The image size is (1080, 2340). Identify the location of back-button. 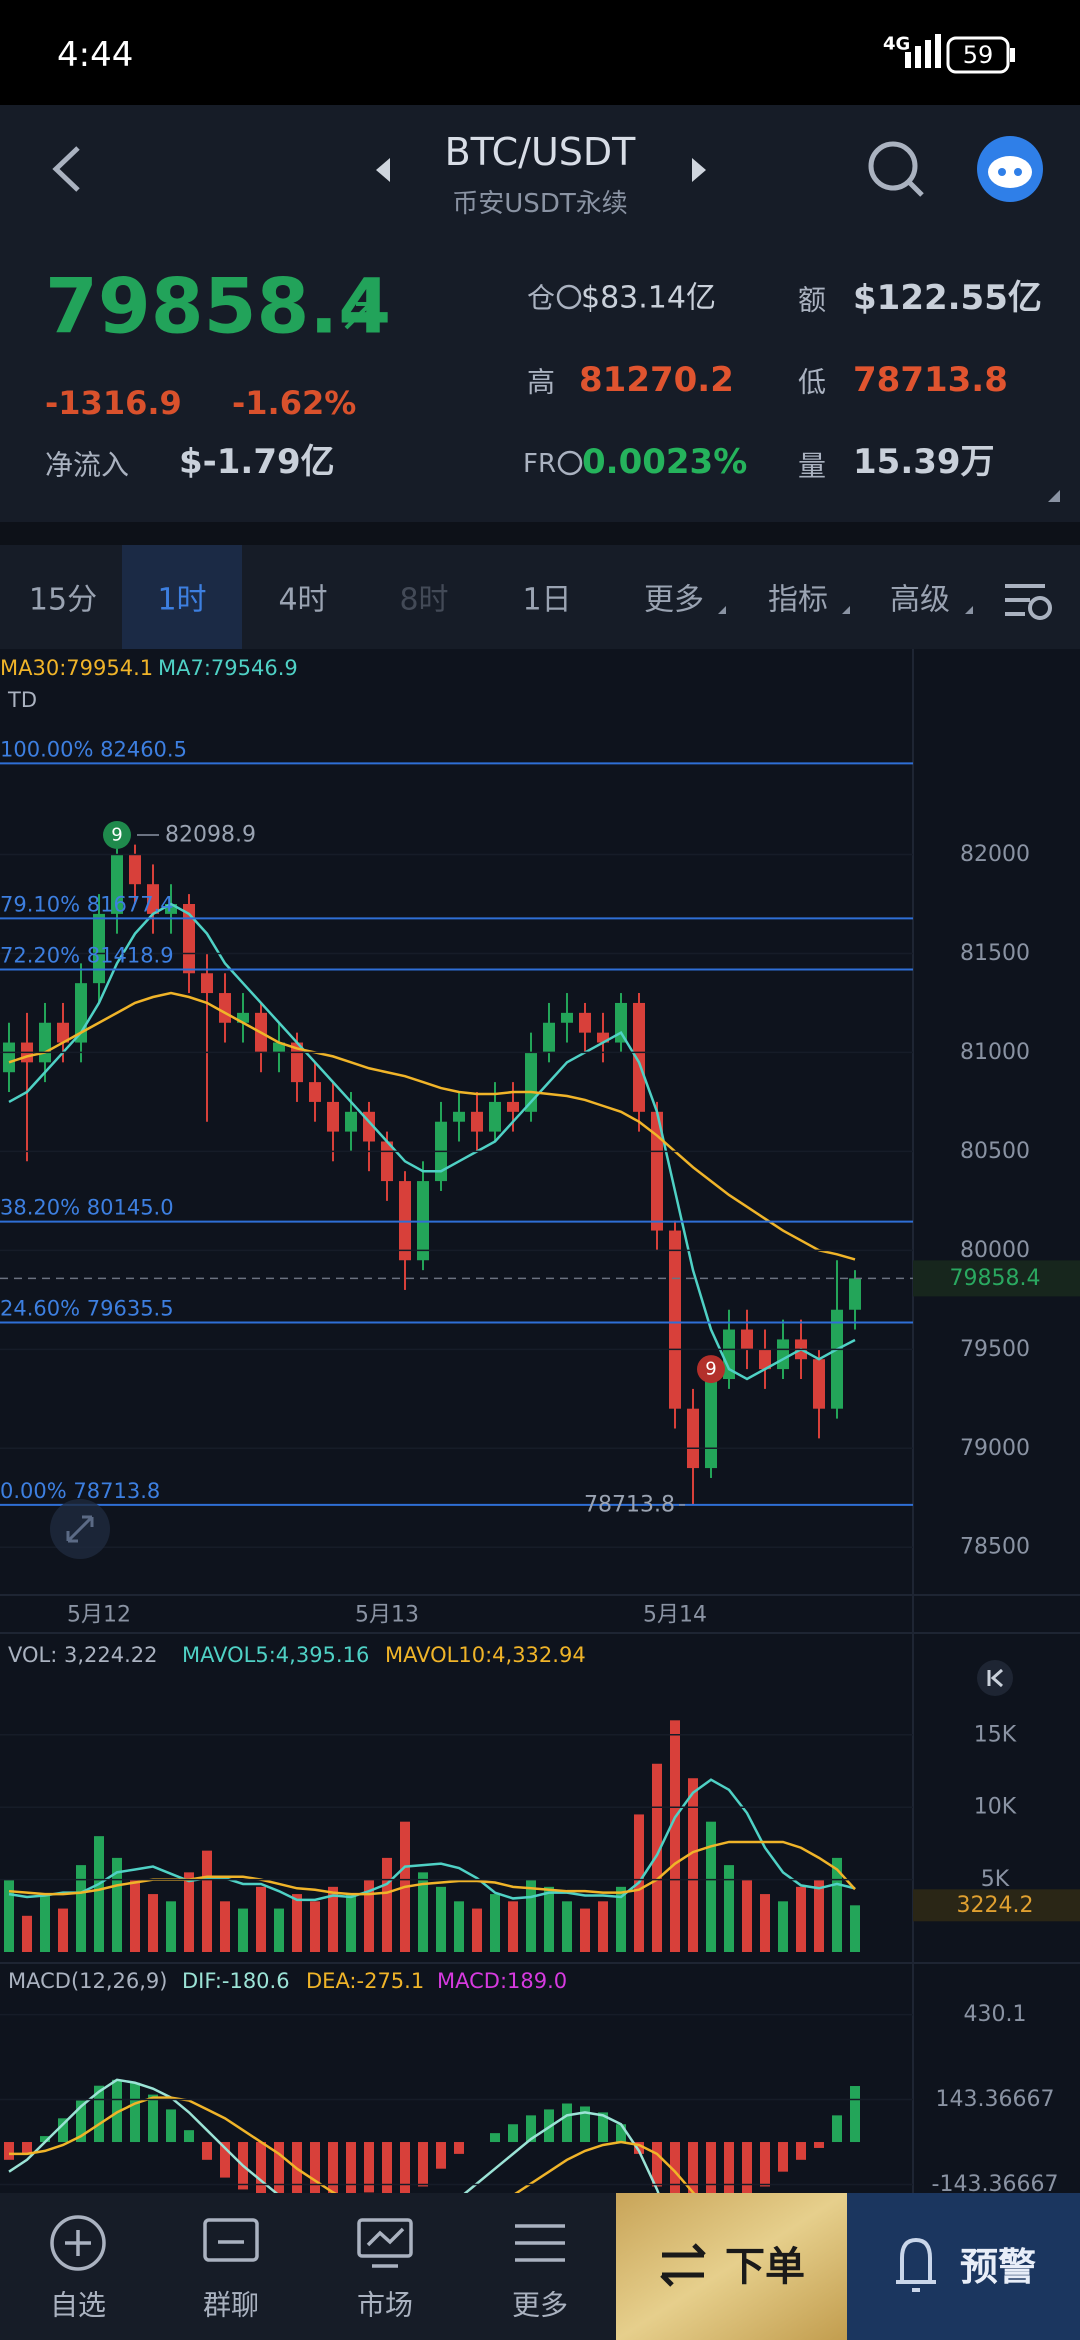
(66, 169).